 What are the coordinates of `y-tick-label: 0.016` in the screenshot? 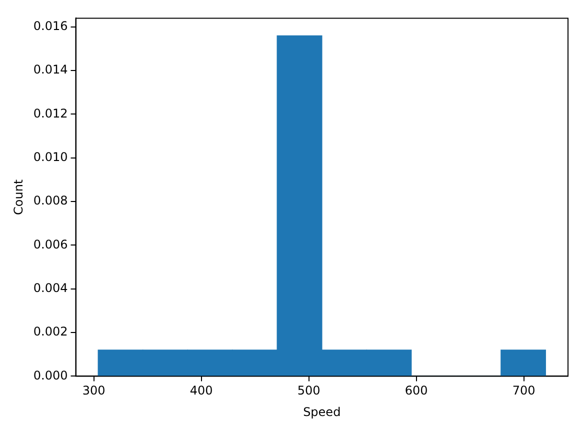 It's located at (50, 26).